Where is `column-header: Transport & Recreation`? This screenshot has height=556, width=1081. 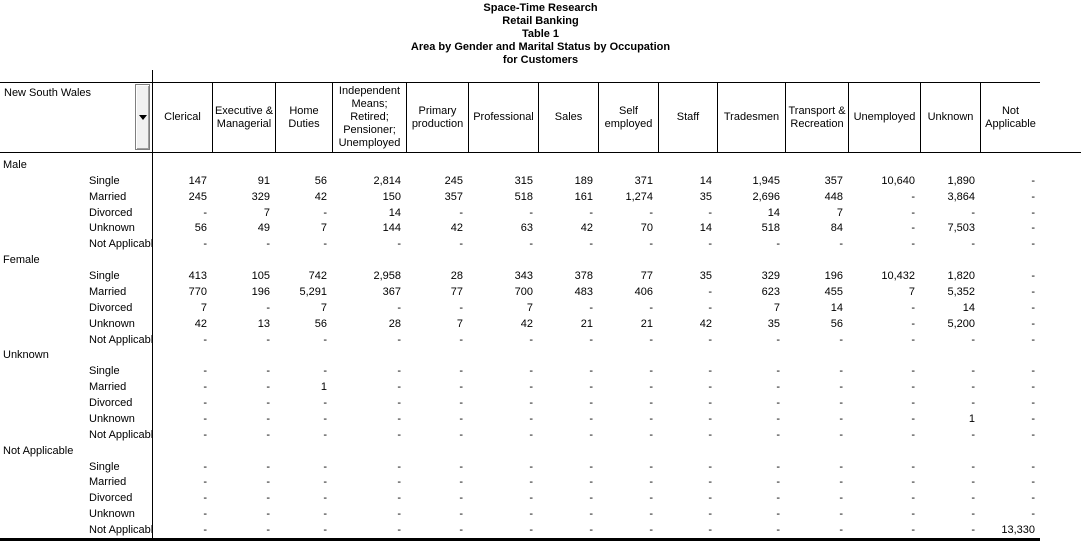 column-header: Transport & Recreation is located at coordinates (816, 117).